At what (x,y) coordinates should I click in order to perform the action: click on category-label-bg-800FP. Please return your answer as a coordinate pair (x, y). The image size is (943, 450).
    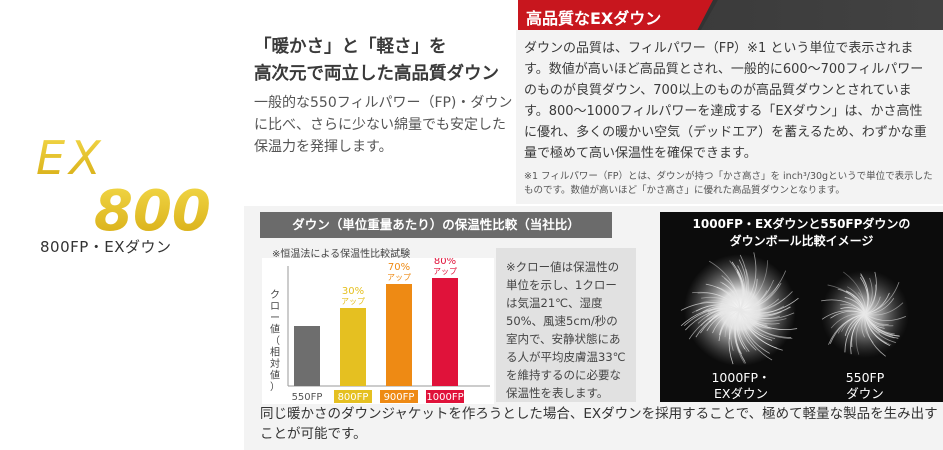
    Looking at the image, I should click on (353, 396).